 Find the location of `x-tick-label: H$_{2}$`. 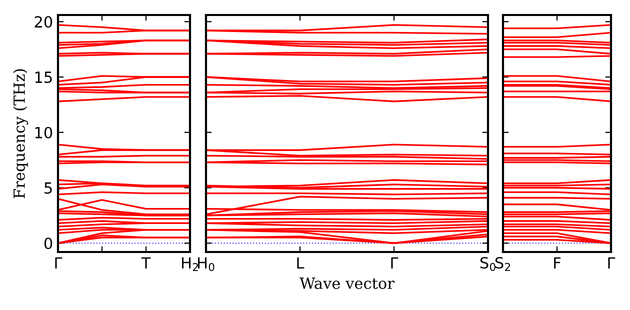

x-tick-label: H$_{2}$ is located at coordinates (190, 264).